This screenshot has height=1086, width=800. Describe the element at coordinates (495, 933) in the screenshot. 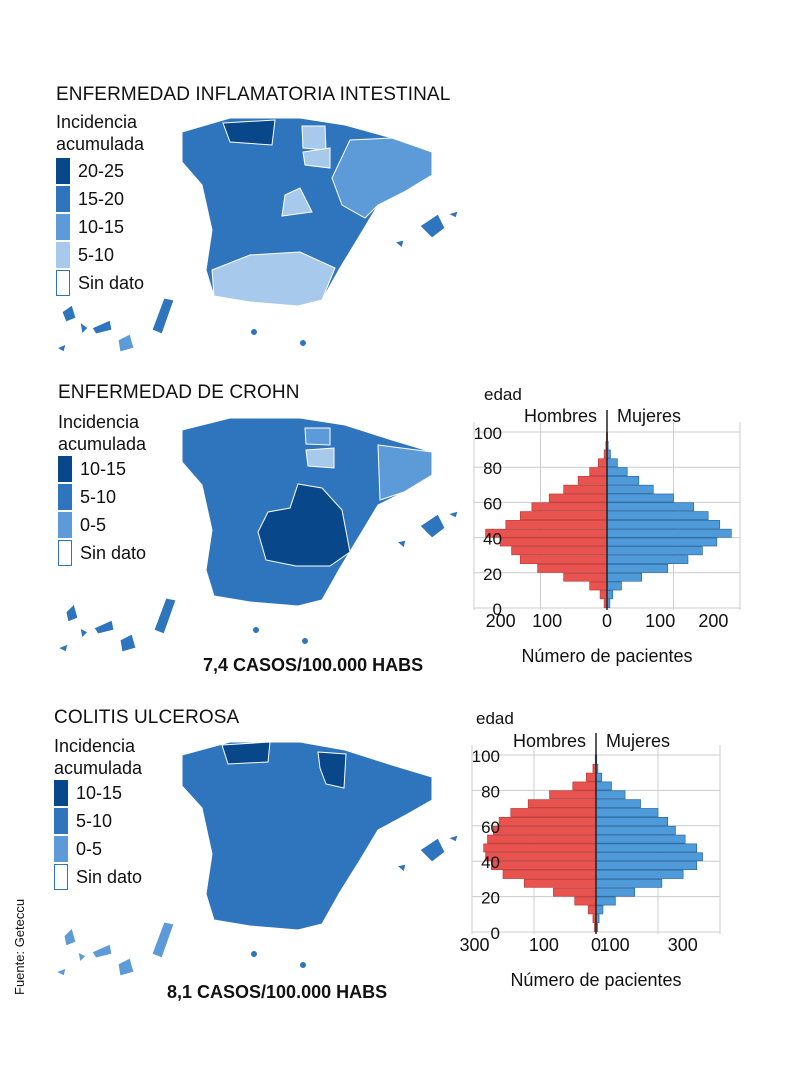

I see `y-tick-label: 0` at that location.